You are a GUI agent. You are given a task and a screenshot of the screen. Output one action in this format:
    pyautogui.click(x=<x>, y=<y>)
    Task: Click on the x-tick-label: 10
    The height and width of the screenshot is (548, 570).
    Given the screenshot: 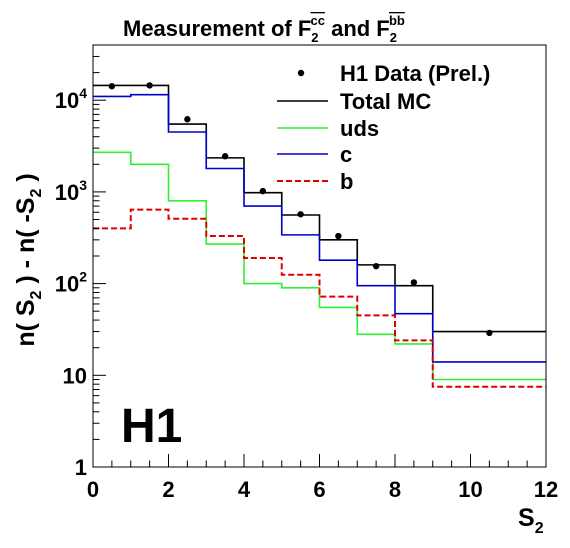 What is the action you would take?
    pyautogui.click(x=470, y=489)
    